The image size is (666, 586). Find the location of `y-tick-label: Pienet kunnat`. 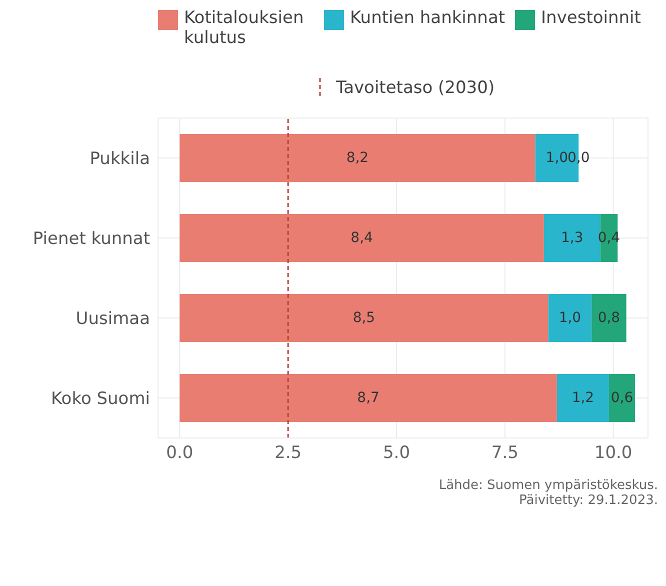

y-tick-label: Pienet kunnat is located at coordinates (91, 239).